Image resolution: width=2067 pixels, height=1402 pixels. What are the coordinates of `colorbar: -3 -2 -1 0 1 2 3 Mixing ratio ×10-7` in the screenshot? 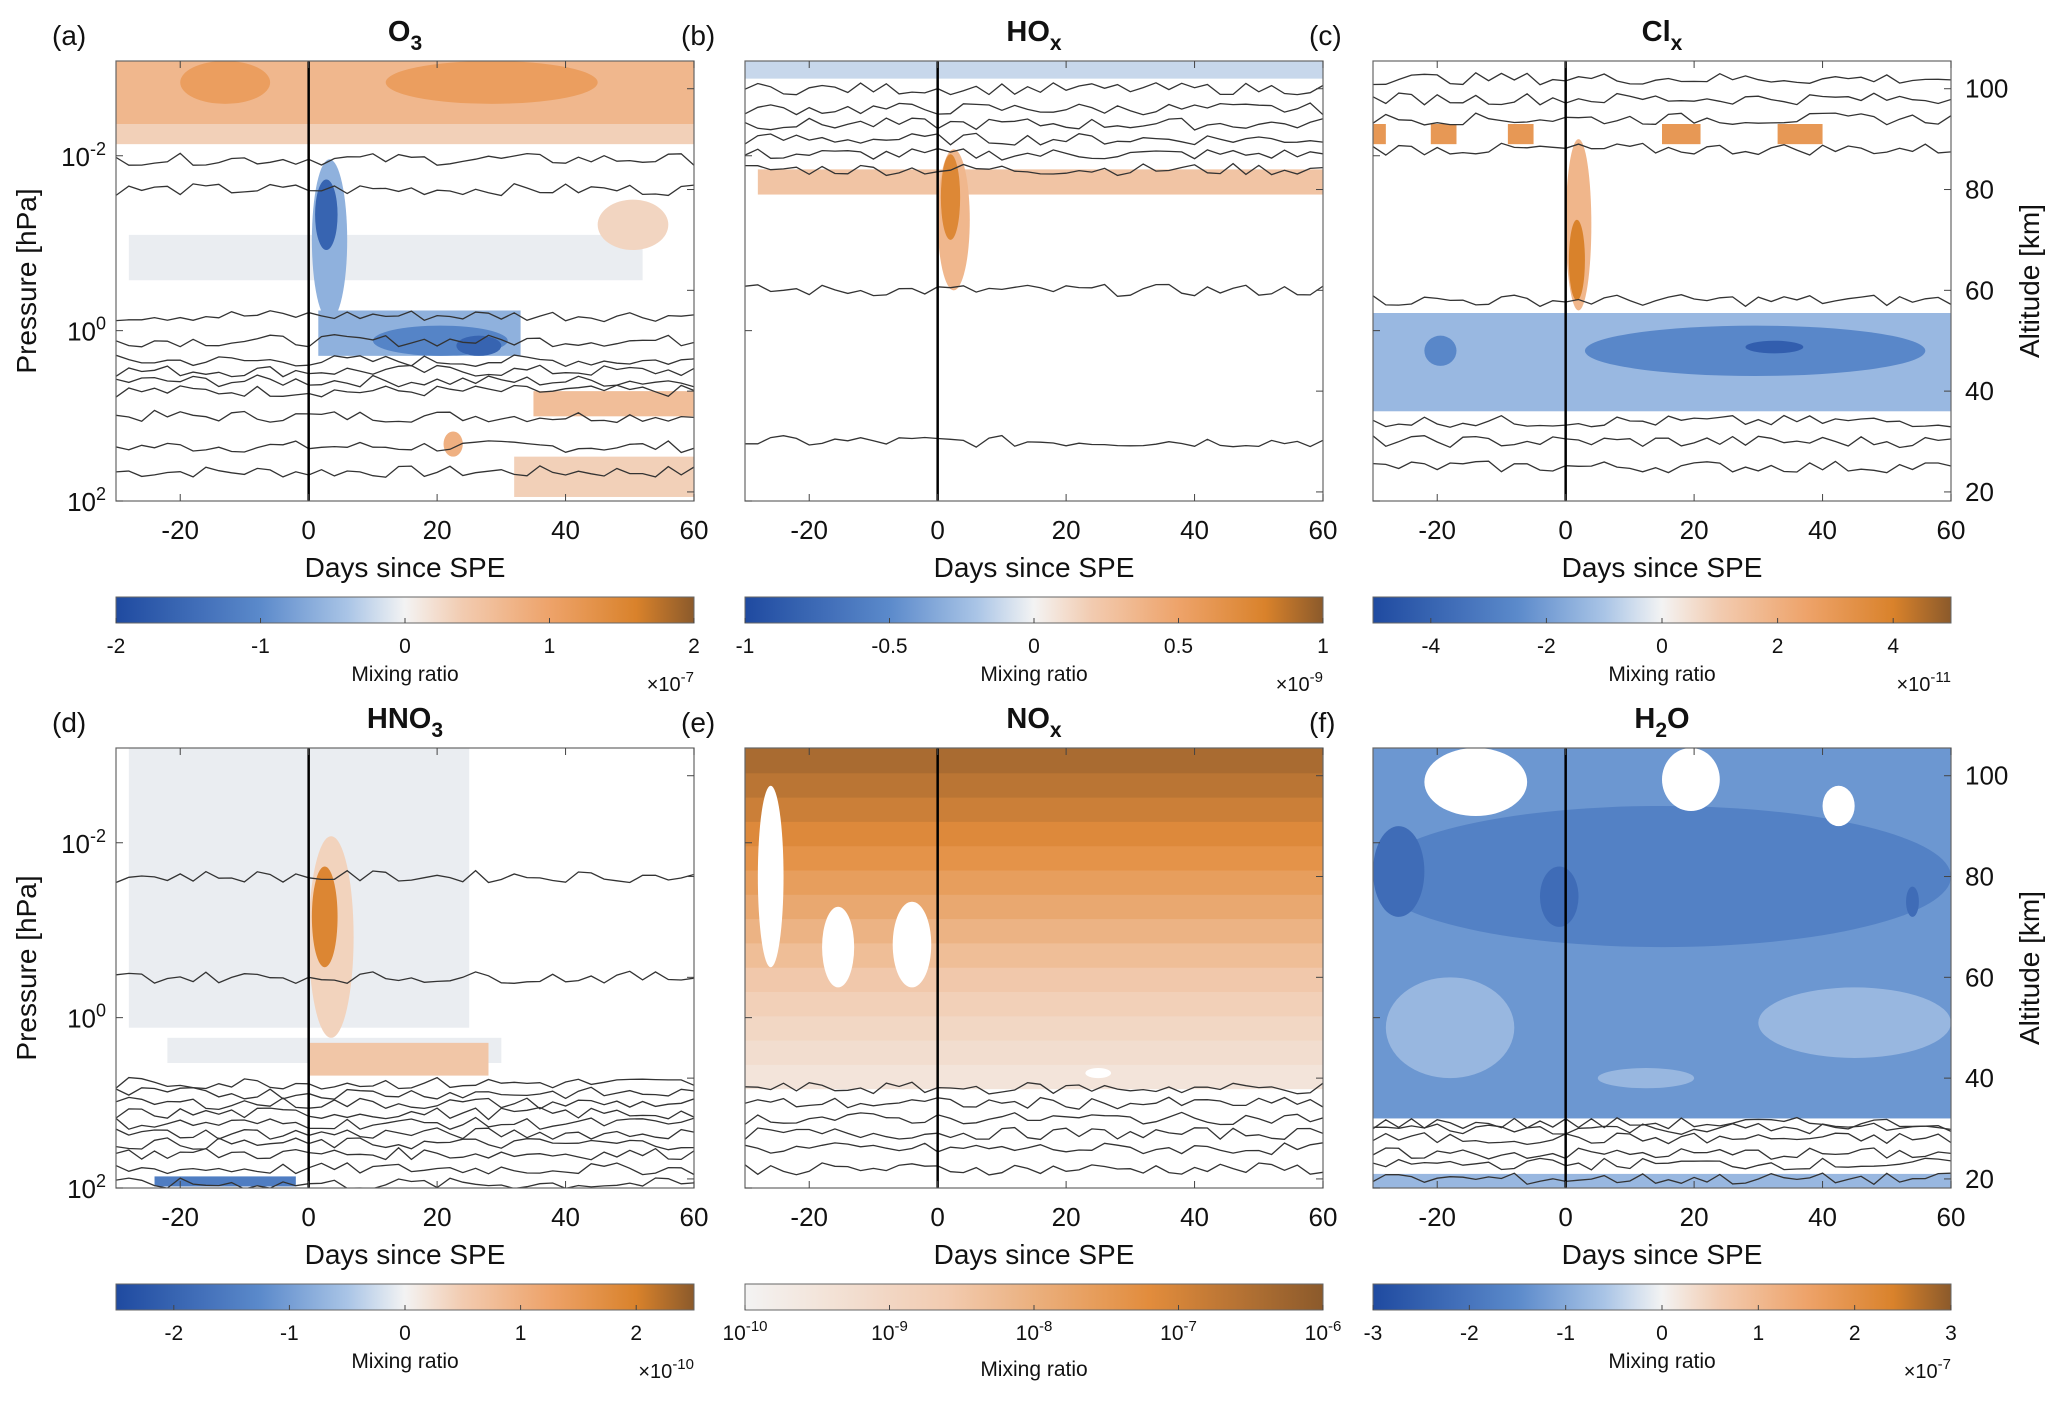 It's located at (1660, 1333).